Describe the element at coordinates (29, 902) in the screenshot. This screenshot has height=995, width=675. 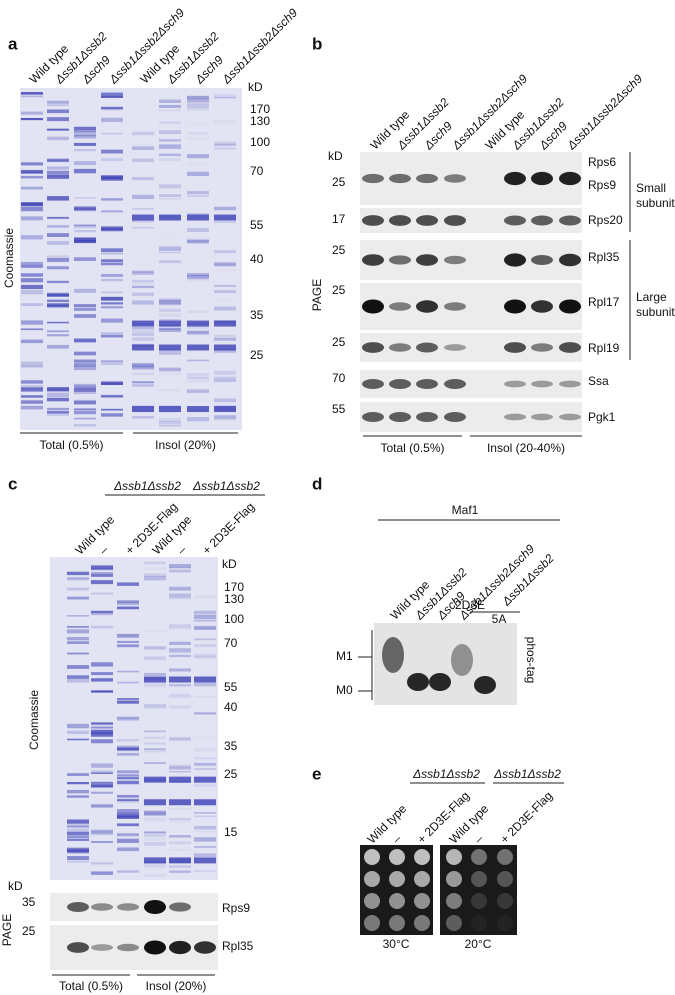
I see `marker-label: 35` at that location.